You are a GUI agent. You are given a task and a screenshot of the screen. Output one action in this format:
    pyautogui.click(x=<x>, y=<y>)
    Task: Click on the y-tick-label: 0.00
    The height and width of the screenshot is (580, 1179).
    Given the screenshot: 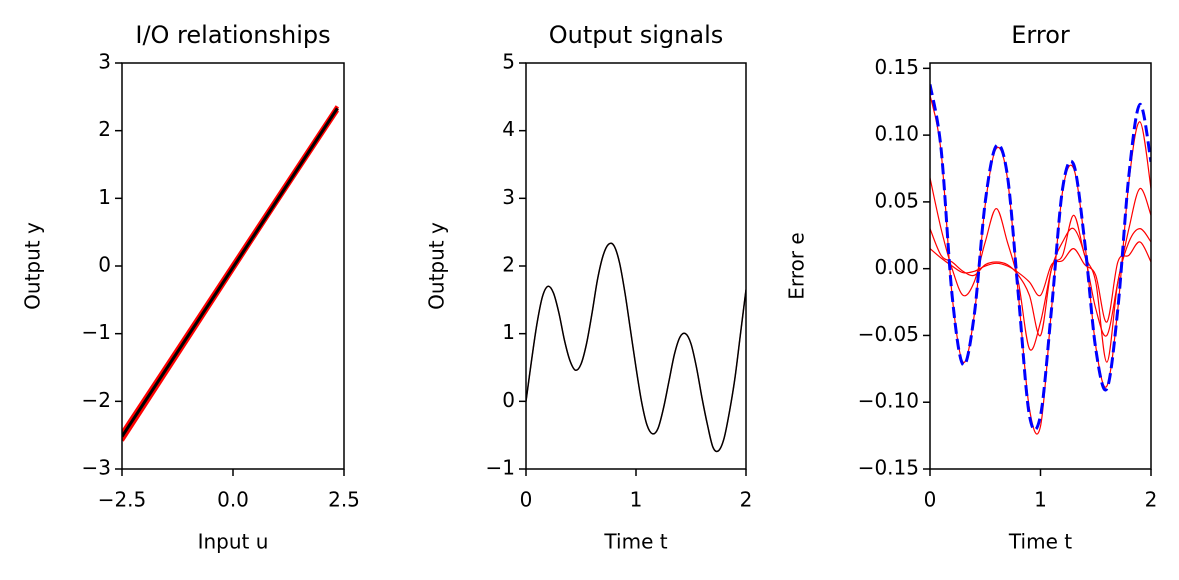 What is the action you would take?
    pyautogui.click(x=896, y=267)
    